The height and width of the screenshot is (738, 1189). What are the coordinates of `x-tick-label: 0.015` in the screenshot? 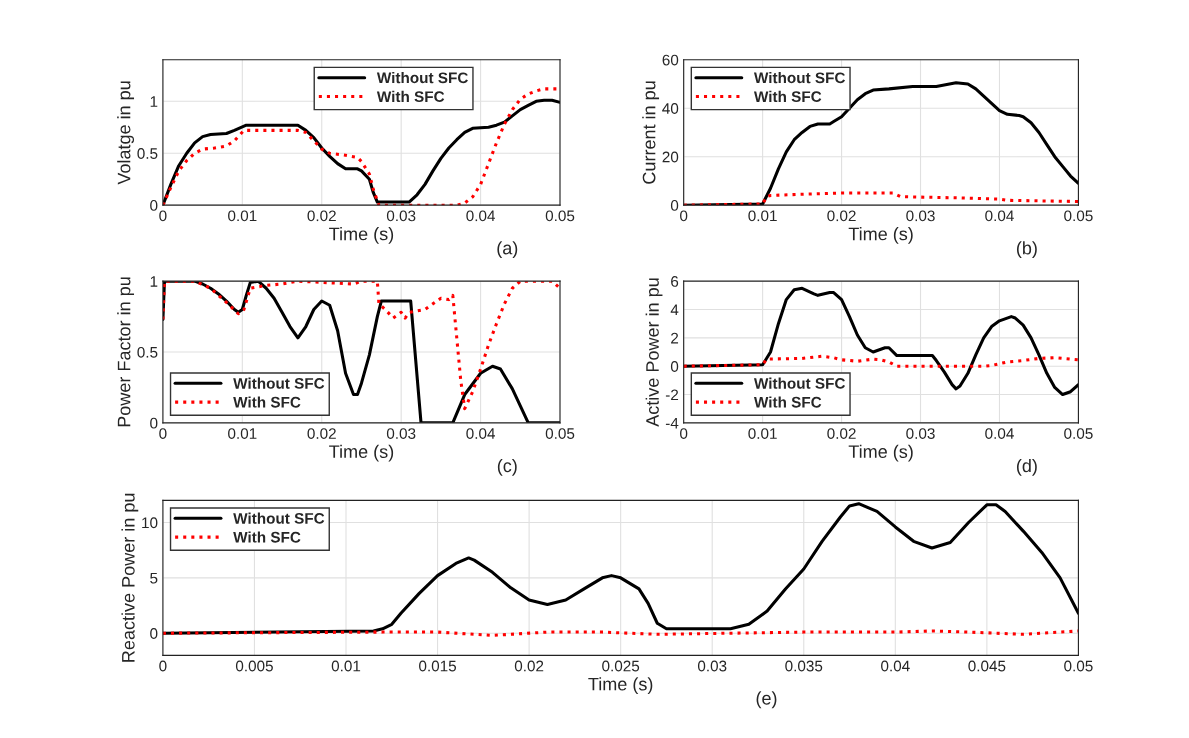 It's located at (438, 666).